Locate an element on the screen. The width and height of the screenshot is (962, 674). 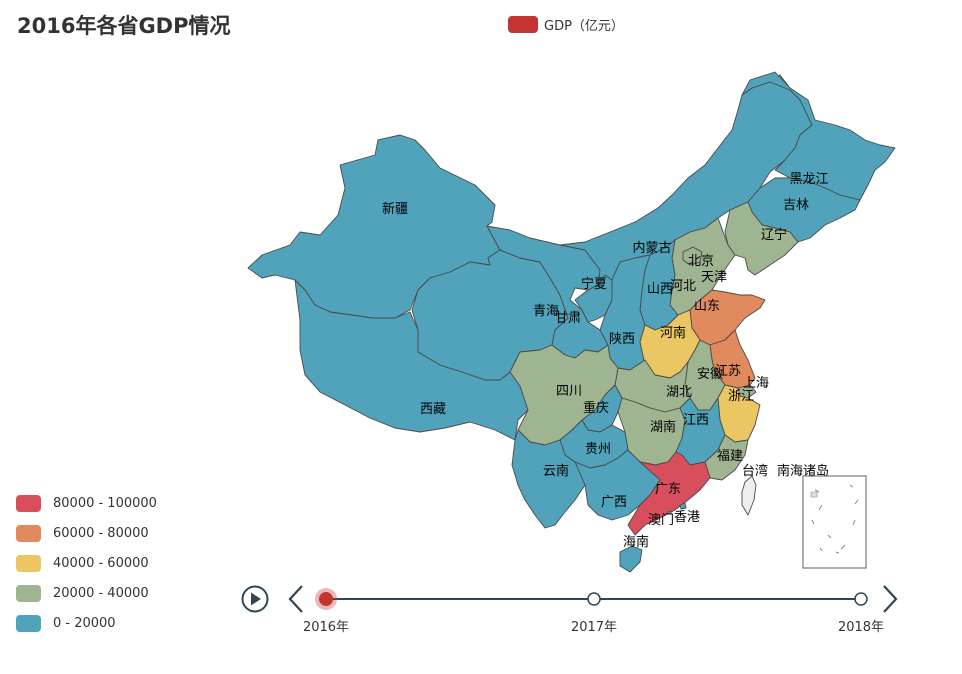
timeline-tick-label: 2017年 is located at coordinates (594, 627).